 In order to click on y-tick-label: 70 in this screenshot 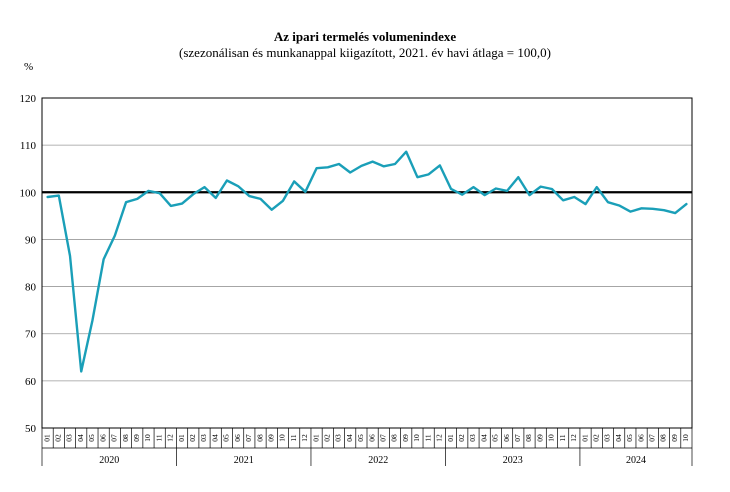, I will do `click(31, 335)`.